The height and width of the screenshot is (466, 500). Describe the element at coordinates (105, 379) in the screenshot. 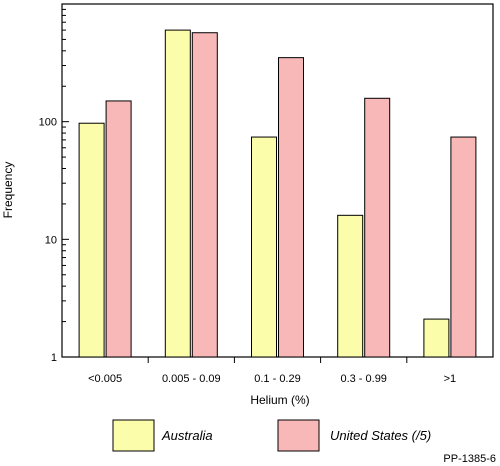

I see `x-tick-label: <0.005` at that location.